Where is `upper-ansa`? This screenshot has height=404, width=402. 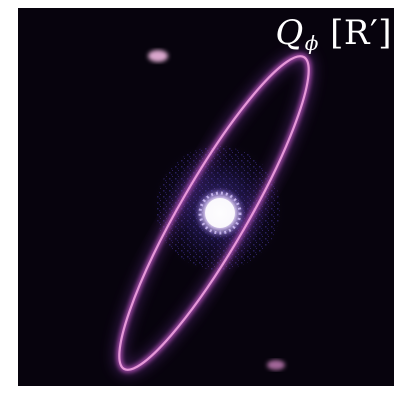
upper-ansa is located at coordinates (158, 56).